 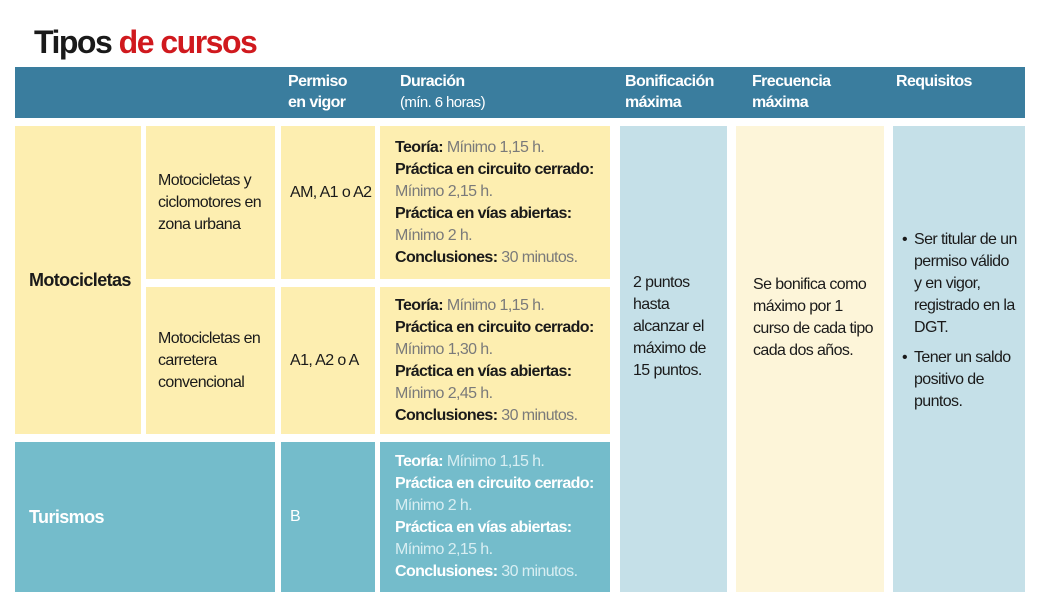 What do you see at coordinates (210, 360) in the screenshot?
I see `row-type: Motocicletas en carretera convencional` at bounding box center [210, 360].